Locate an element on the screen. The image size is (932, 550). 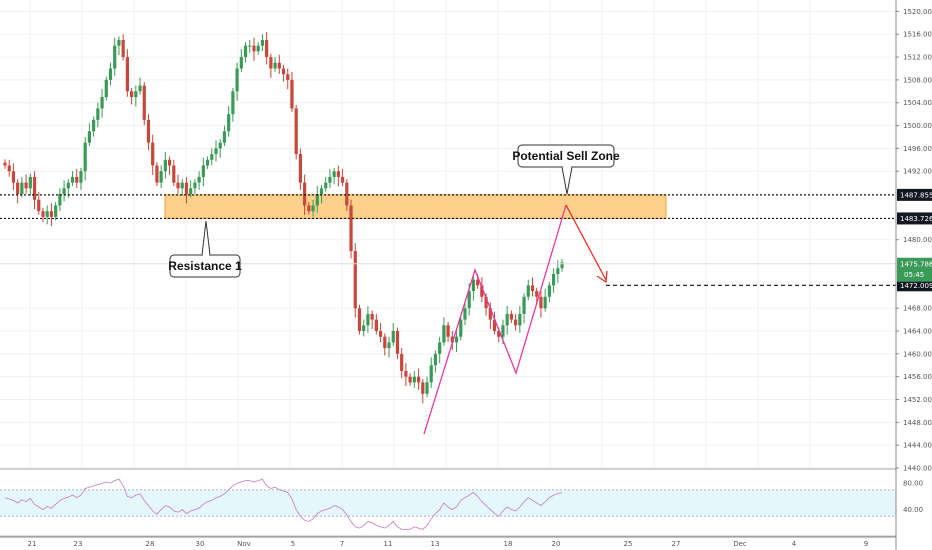
price-tick-label: 1452.000 is located at coordinates (917, 400).